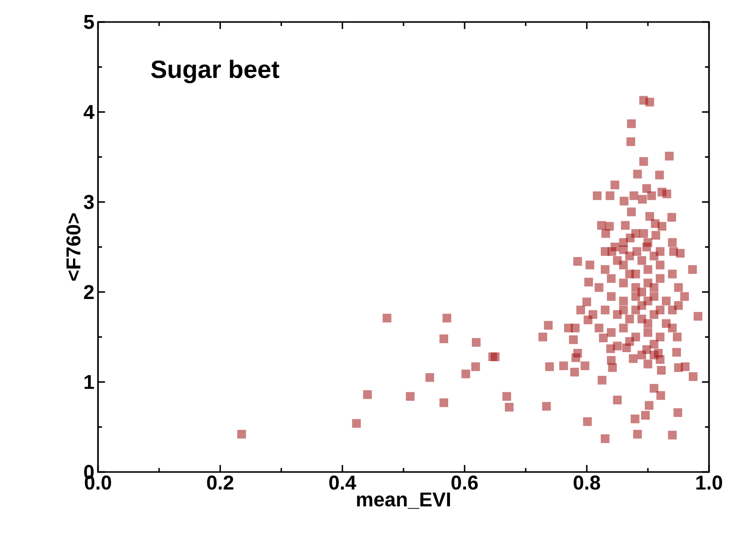 The image size is (736, 550). What do you see at coordinates (89, 382) in the screenshot?
I see `y-tick-label: 1` at bounding box center [89, 382].